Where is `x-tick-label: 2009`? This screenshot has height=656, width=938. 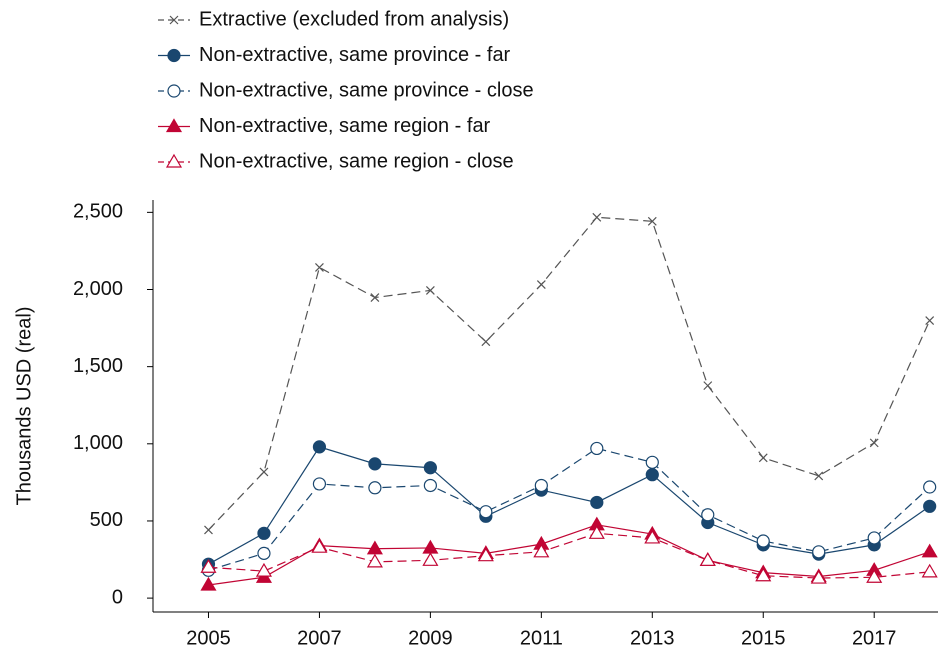 x-tick-label: 2009 is located at coordinates (430, 638).